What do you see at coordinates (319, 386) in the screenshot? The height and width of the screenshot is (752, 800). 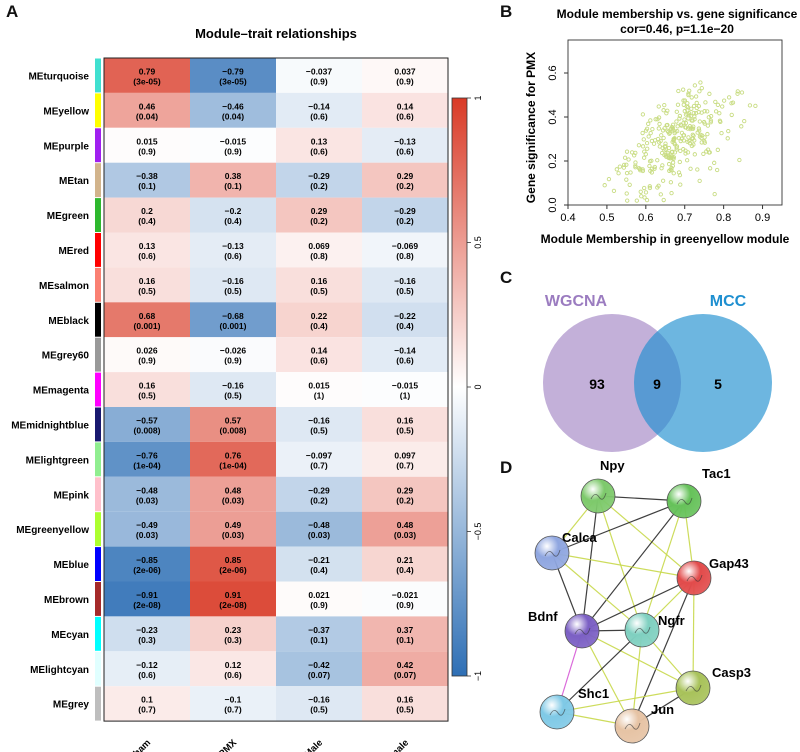 I see `cell-correlation: 0.015` at bounding box center [319, 386].